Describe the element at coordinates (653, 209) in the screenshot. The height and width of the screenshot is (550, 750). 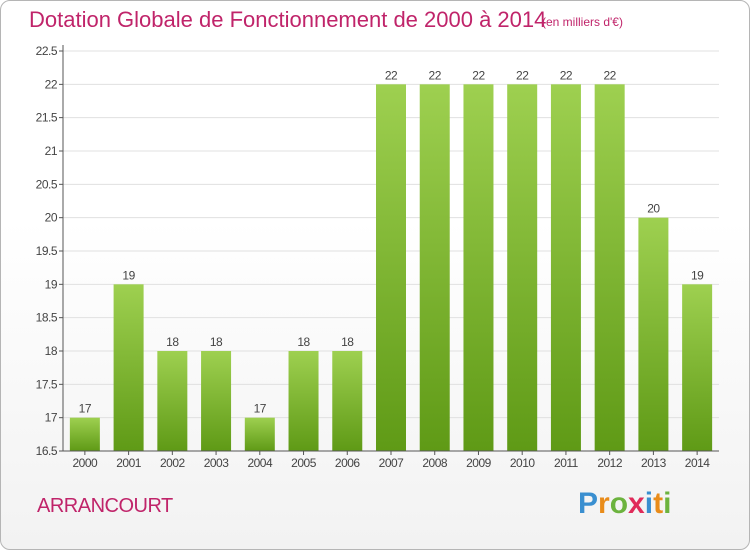
I see `data-label: 20` at that location.